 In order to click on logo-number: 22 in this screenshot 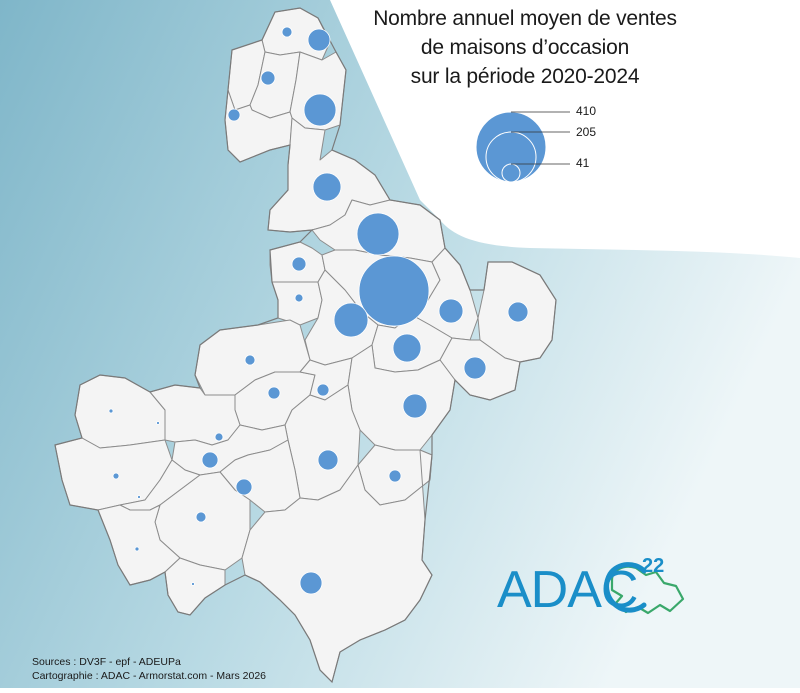, I will do `click(653, 566)`.